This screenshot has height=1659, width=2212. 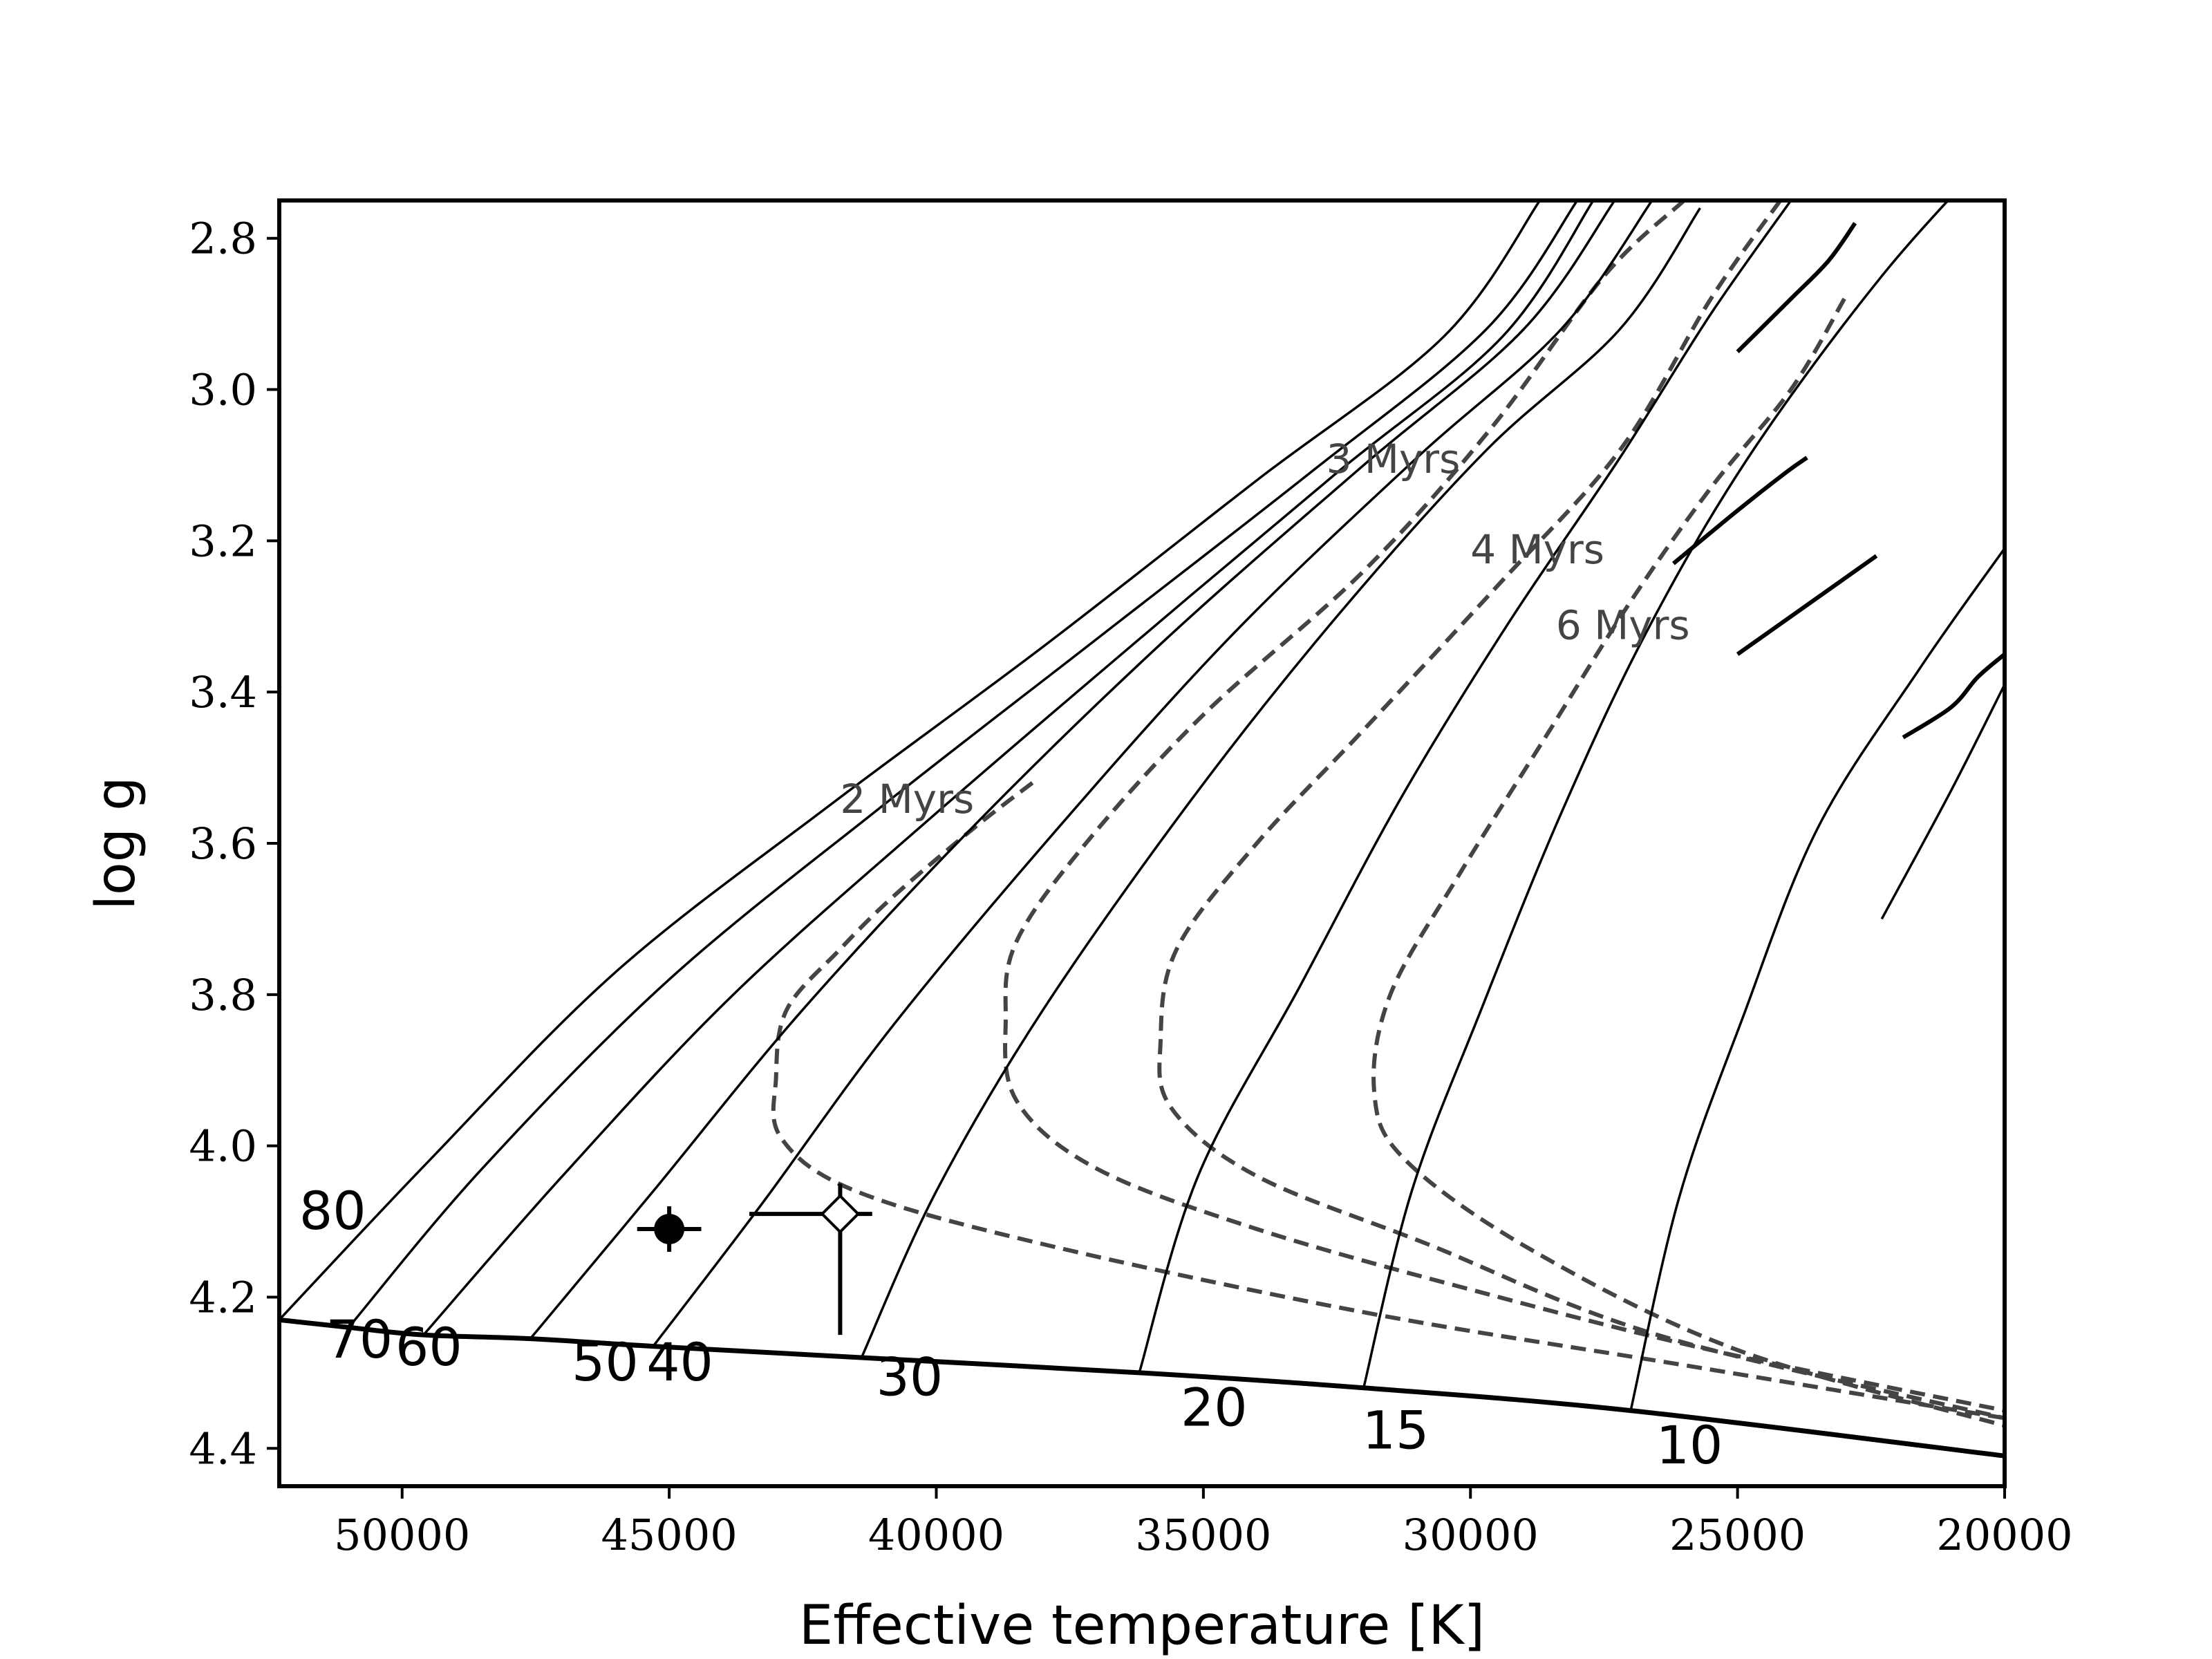 What do you see at coordinates (223, 1448) in the screenshot?
I see `y-tick-label: 4.4` at bounding box center [223, 1448].